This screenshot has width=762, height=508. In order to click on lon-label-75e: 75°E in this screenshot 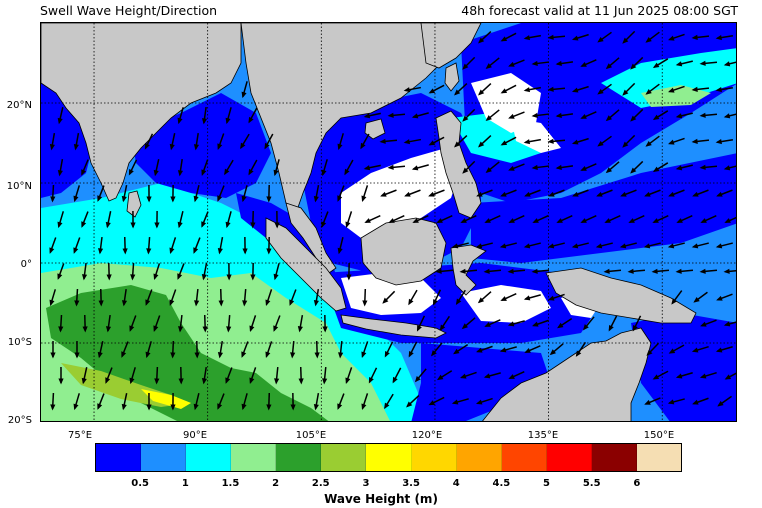, I will do `click(80, 435)`.